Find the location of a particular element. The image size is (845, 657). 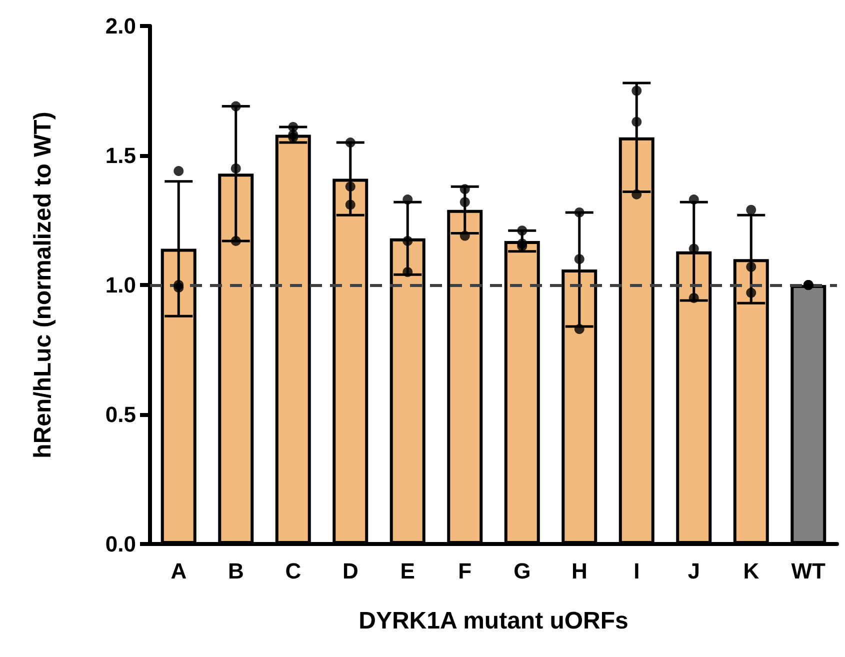

x-tick-label: K is located at coordinates (751, 571).